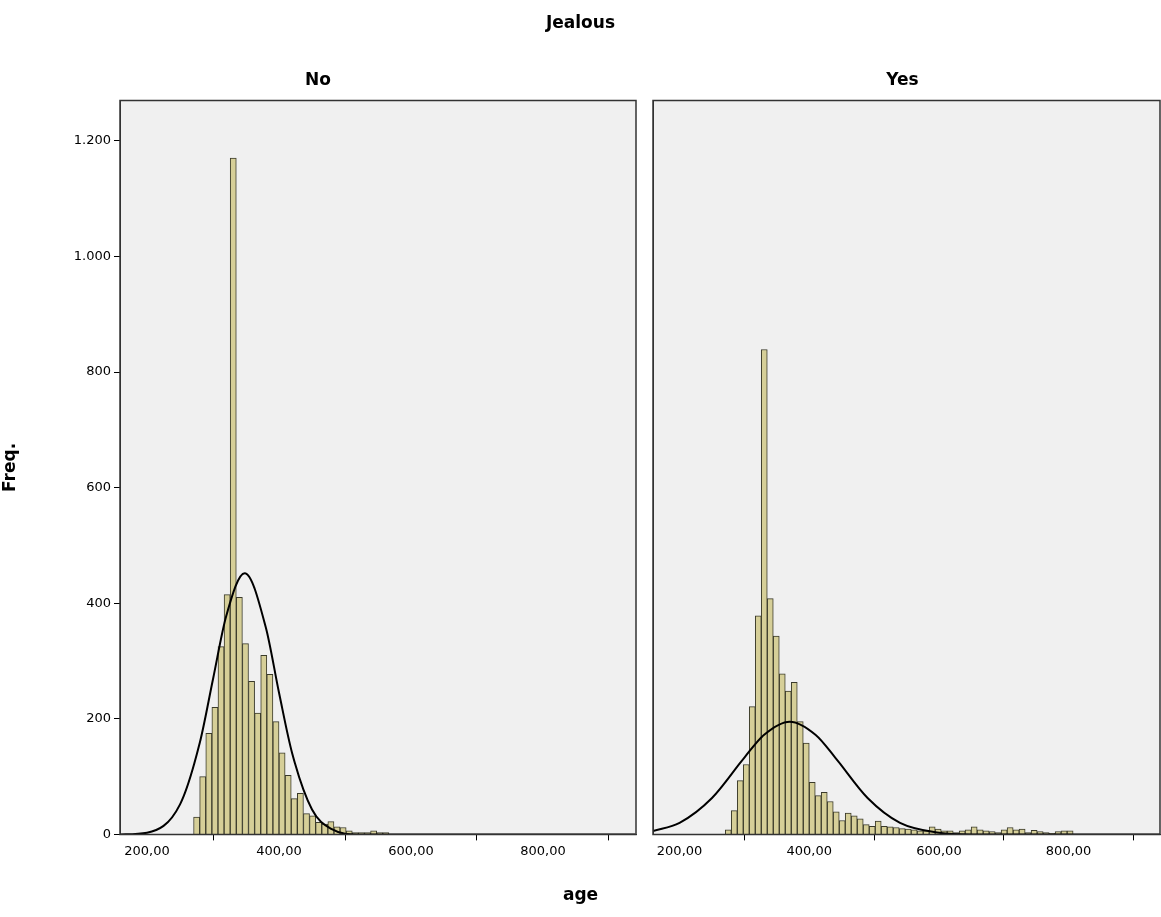 This screenshot has height=917, width=1161. What do you see at coordinates (902, 78) in the screenshot?
I see `chart-title: Yes` at bounding box center [902, 78].